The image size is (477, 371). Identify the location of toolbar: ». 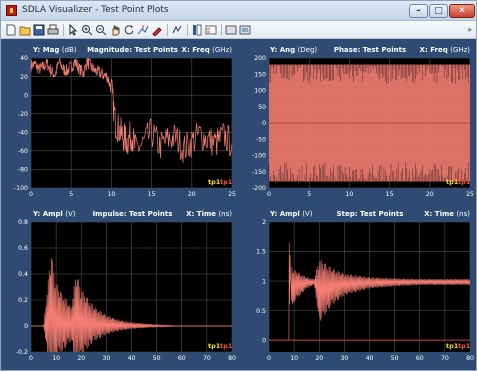
(238, 30).